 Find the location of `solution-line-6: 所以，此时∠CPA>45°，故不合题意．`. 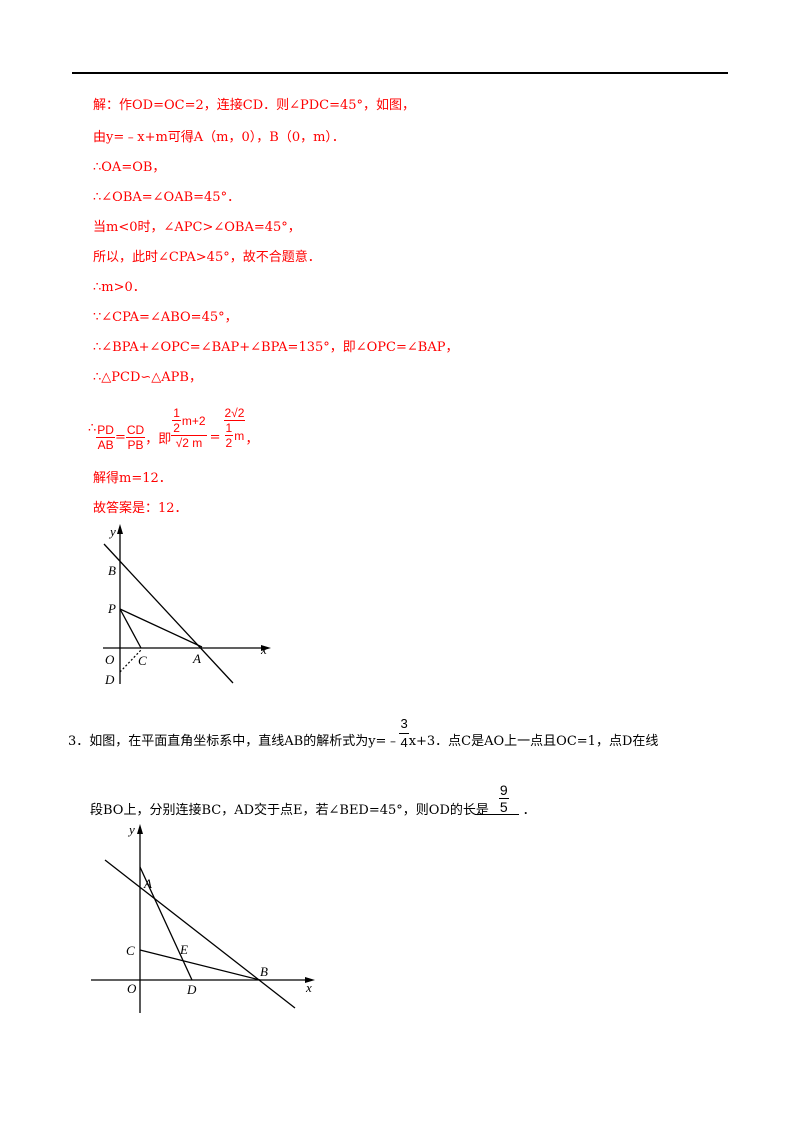

solution-line-6: 所以，此时∠CPA>45°，故不合题意． is located at coordinates (207, 257).